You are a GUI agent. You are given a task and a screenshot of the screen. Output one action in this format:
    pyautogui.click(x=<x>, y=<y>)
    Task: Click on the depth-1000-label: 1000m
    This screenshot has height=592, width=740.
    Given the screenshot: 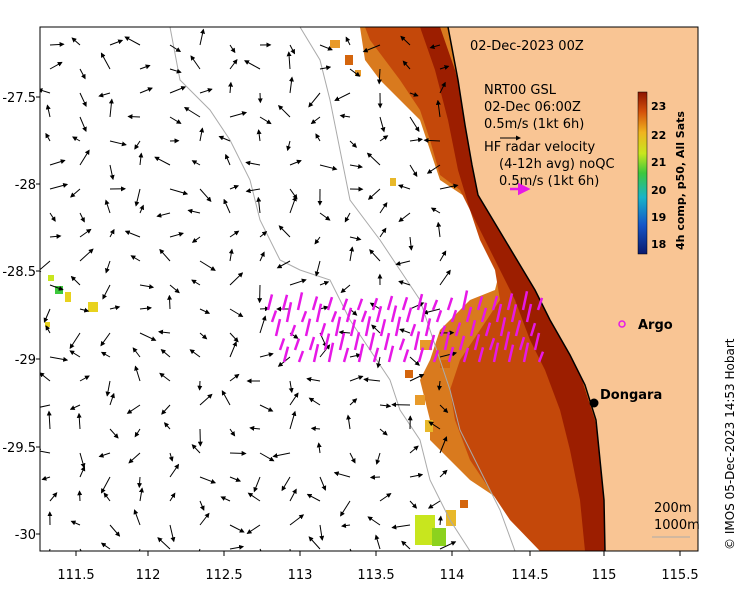 What is the action you would take?
    pyautogui.click(x=677, y=525)
    